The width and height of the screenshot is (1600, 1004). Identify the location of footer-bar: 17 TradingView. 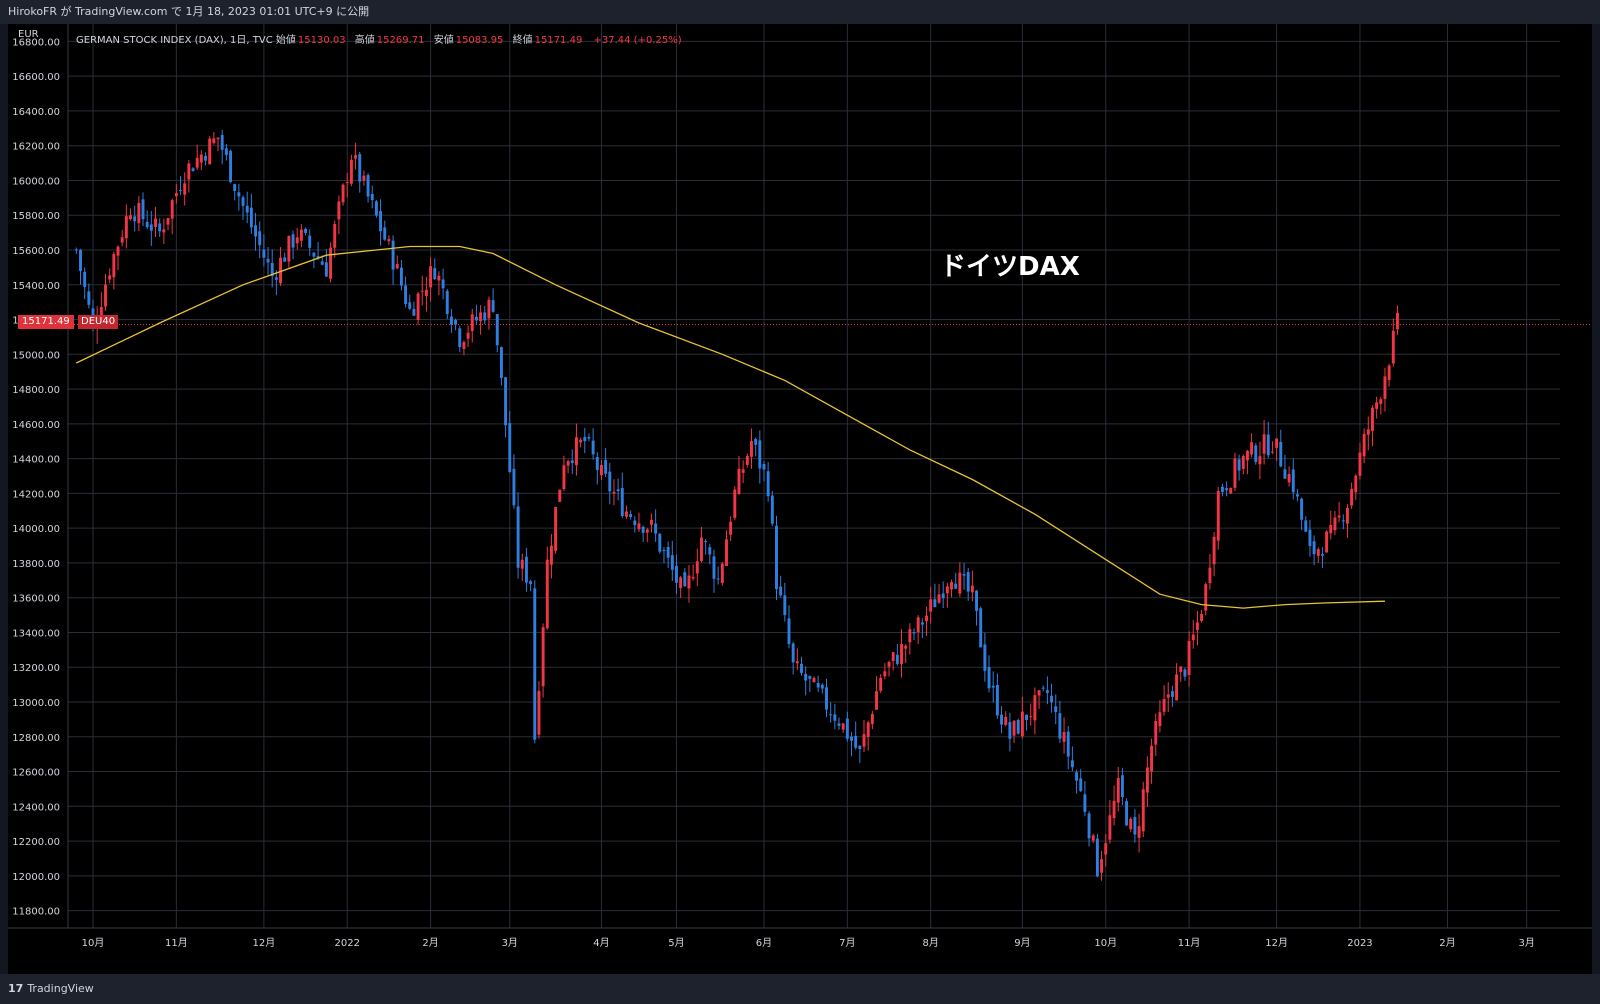
(800, 989).